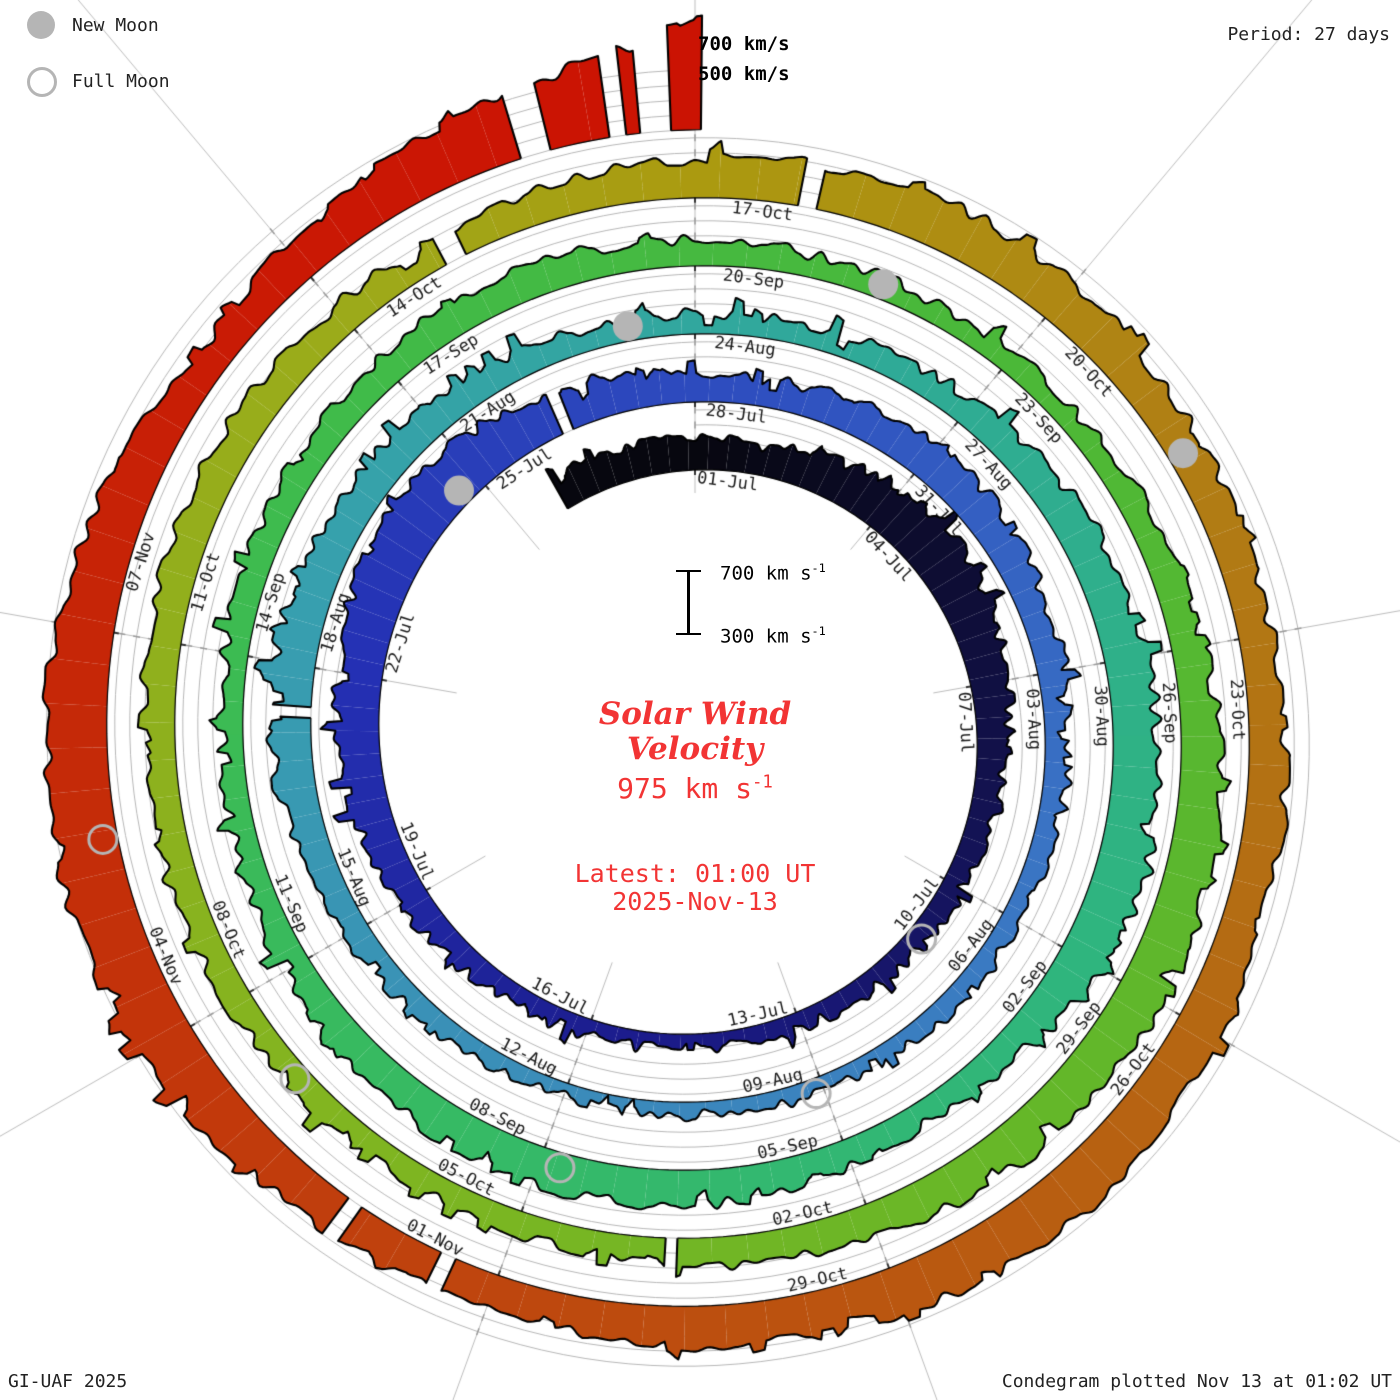 Image resolution: width=1400 pixels, height=1400 pixels. I want to click on latest-timestamp: Latest: 01:00 UT 2025-Nov-13, so click(695, 887).